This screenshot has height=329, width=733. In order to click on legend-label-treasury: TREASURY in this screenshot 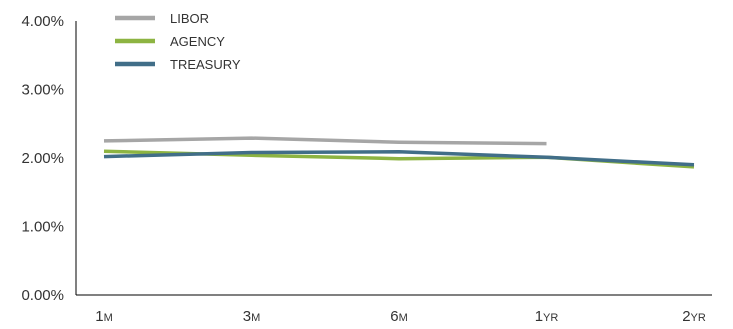, I will do `click(205, 64)`.